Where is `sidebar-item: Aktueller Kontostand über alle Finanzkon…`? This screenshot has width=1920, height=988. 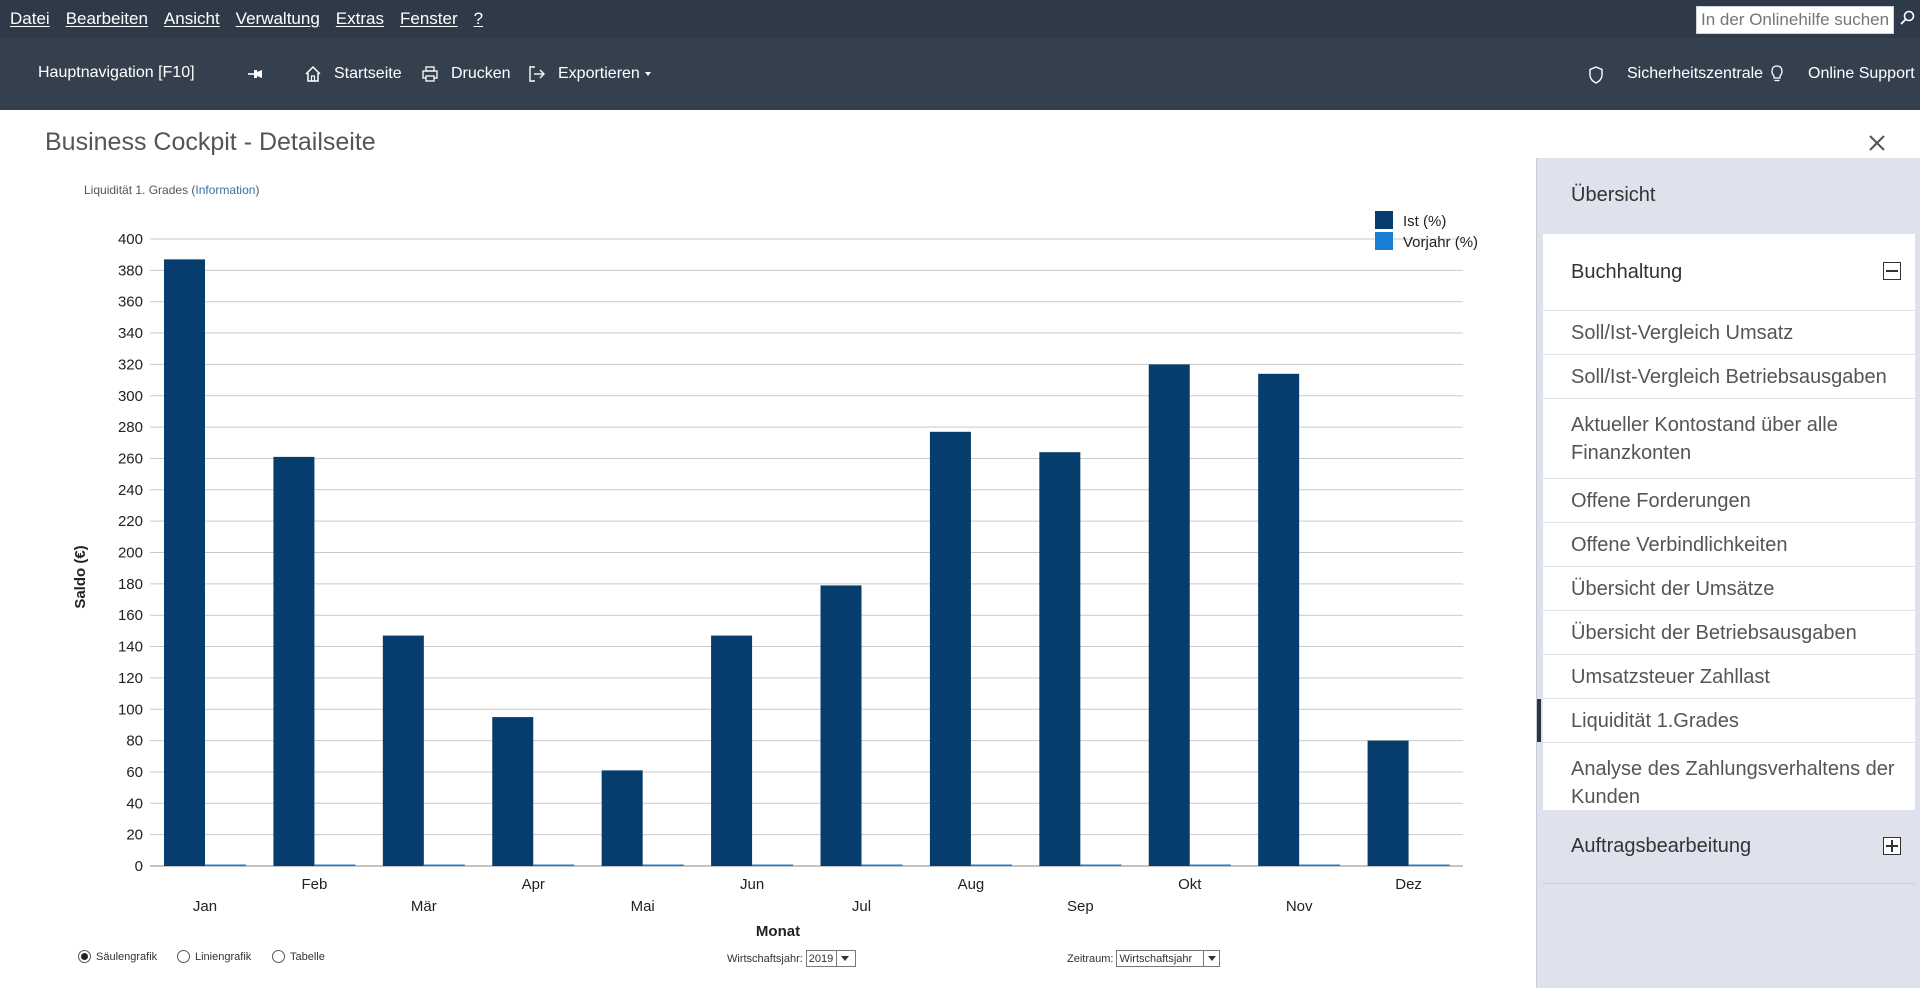
sidebar-item: Aktueller Kontostand über alle Finanzkon… is located at coordinates (1729, 438).